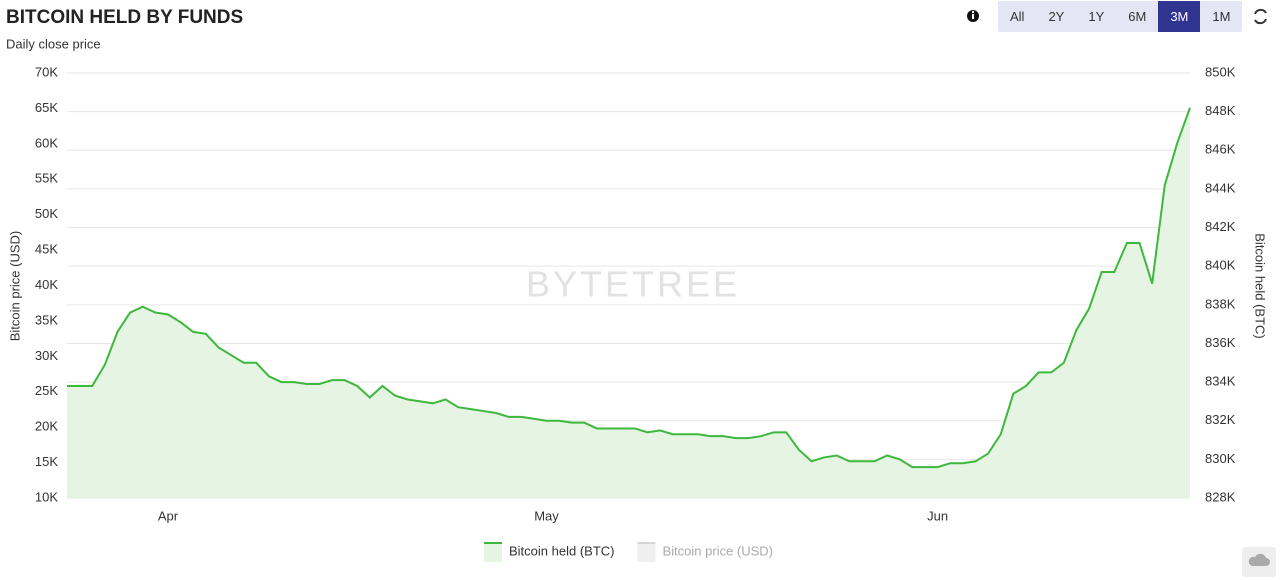 The height and width of the screenshot is (580, 1280). I want to click on info-icon, so click(973, 16).